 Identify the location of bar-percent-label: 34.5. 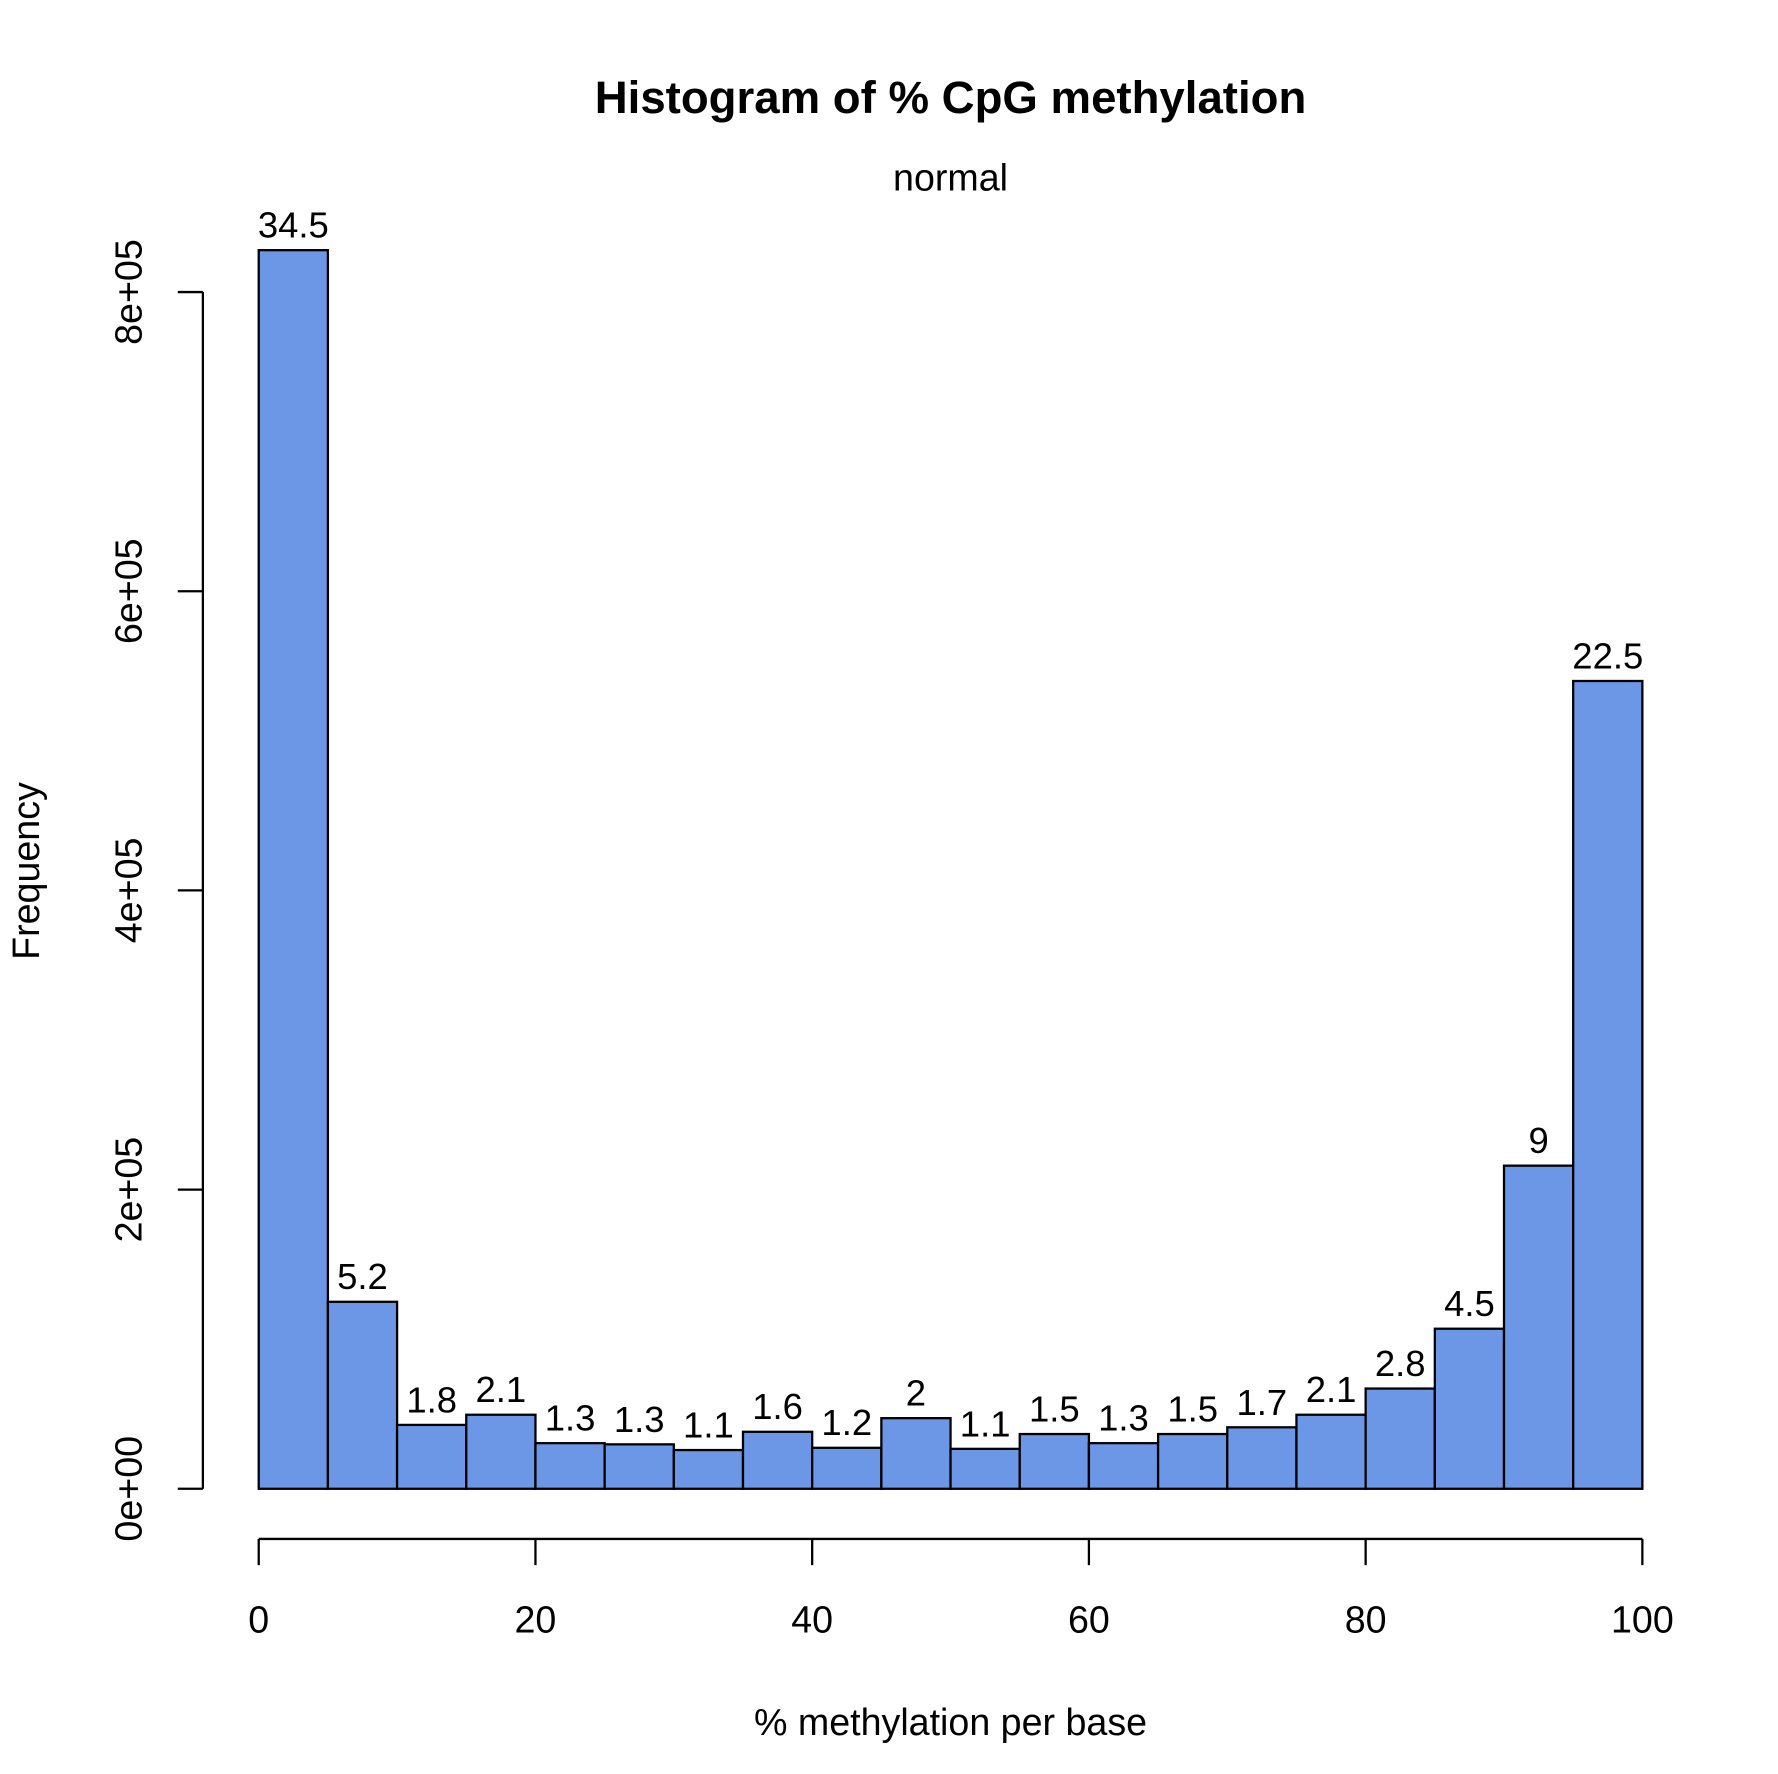
(293, 225).